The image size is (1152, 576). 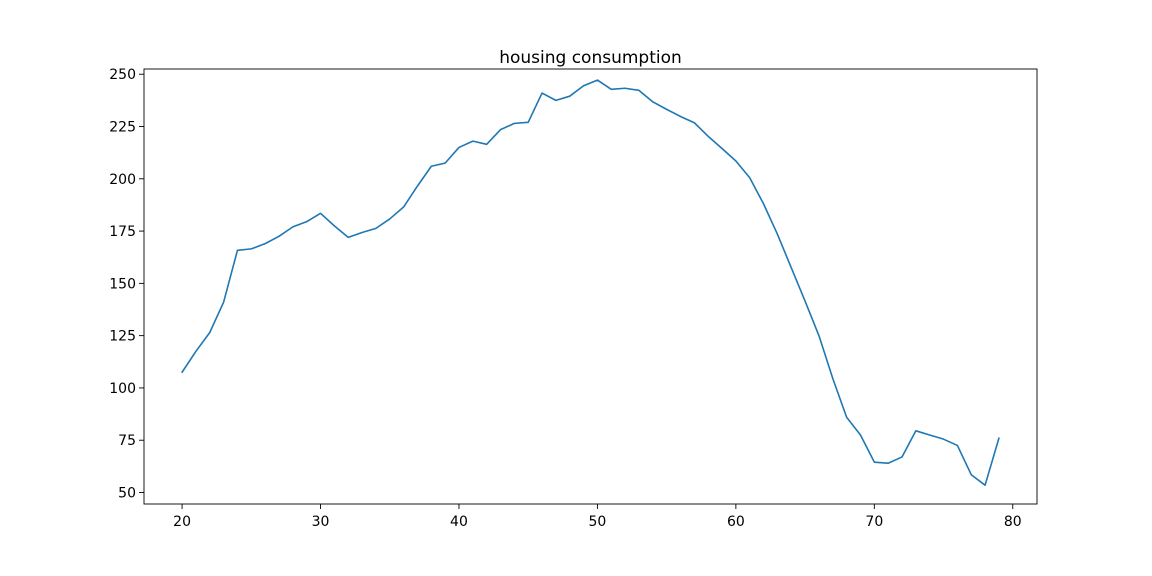 What do you see at coordinates (1013, 522) in the screenshot?
I see `x-tick-label: 80` at bounding box center [1013, 522].